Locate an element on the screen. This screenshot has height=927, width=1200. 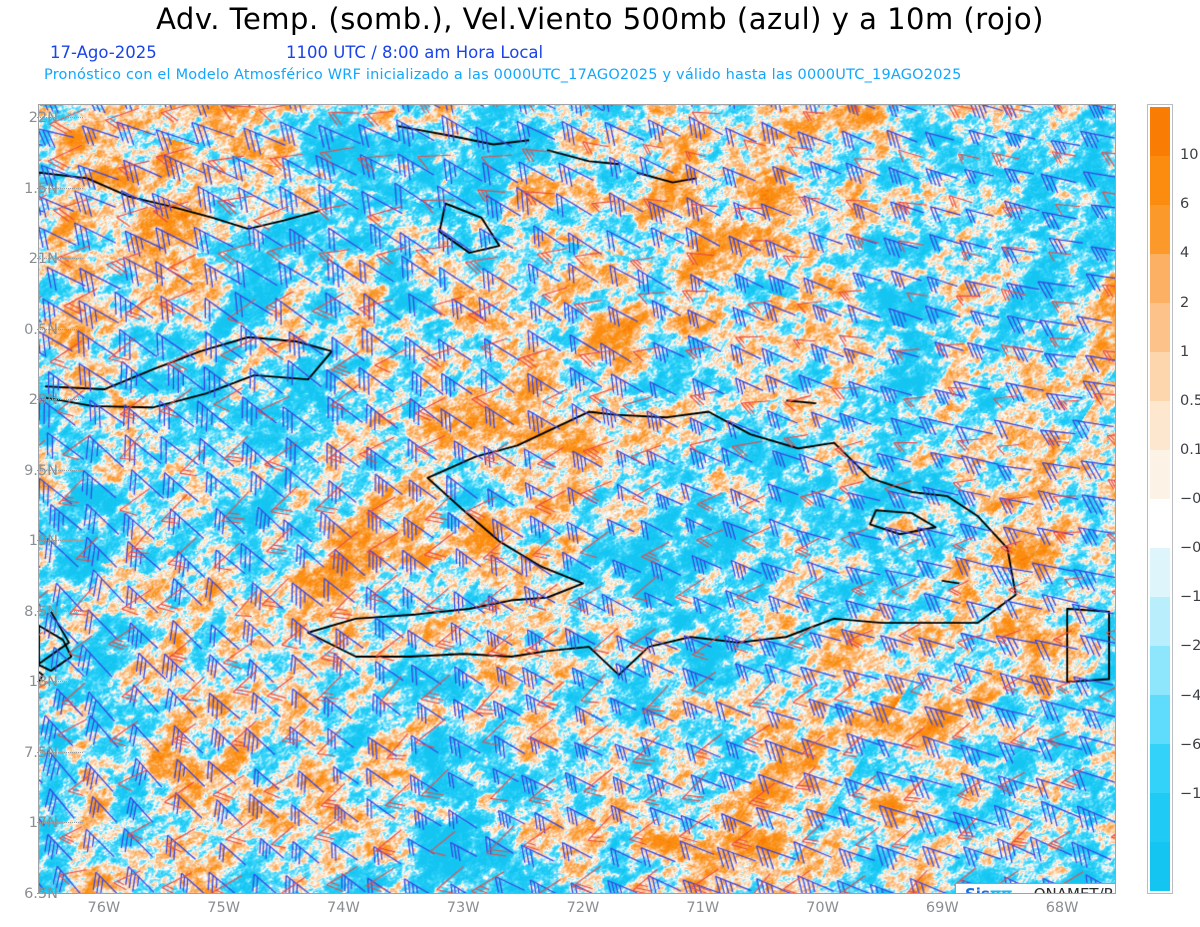
colorbar-tick-label: 1 is located at coordinates (1185, 351).